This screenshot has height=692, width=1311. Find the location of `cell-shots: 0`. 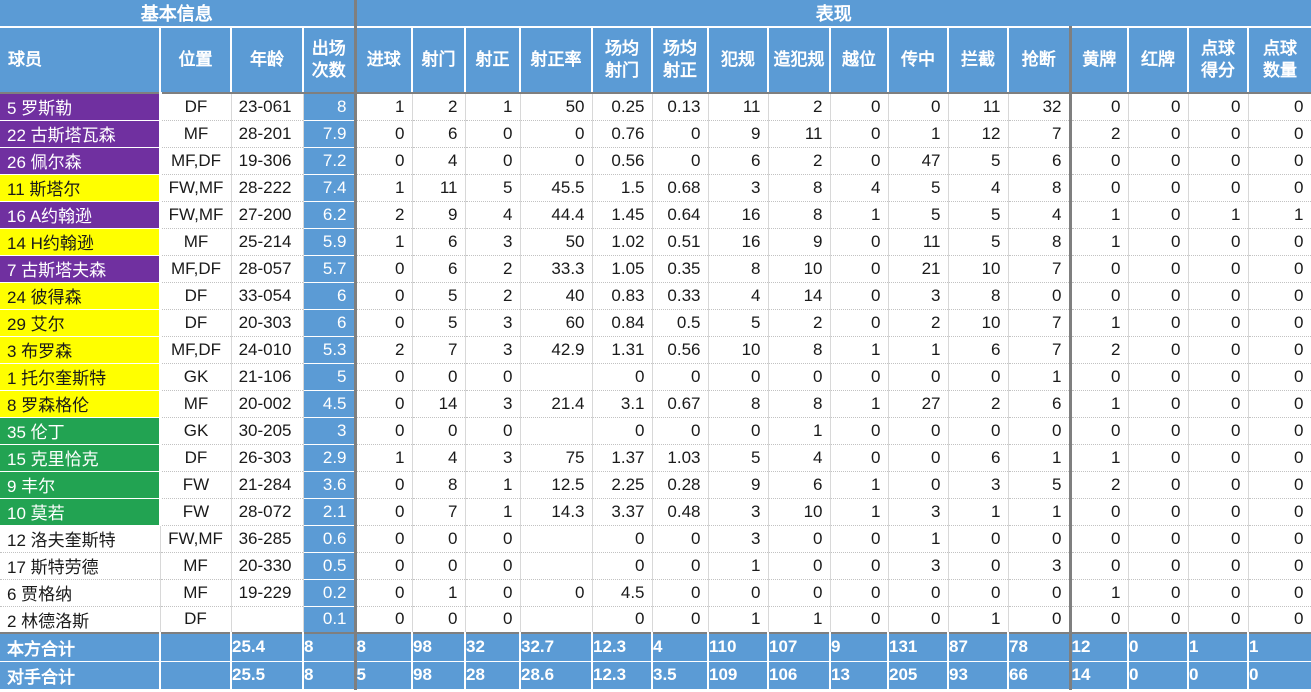

cell-shots: 0 is located at coordinates (439, 620).